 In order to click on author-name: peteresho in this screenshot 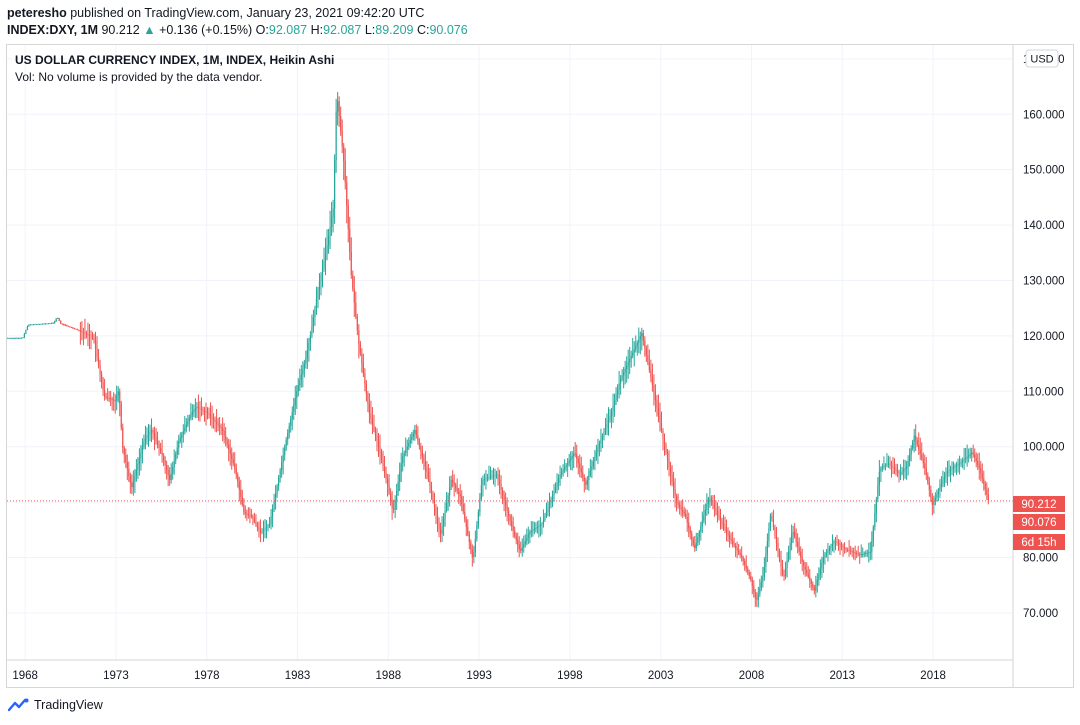, I will do `click(37, 13)`.